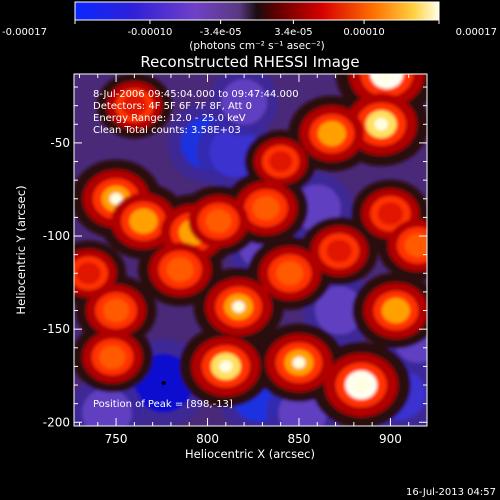  What do you see at coordinates (167, 130) in the screenshot?
I see `annotation-line: Clean Total counts: 3.58E+03` at bounding box center [167, 130].